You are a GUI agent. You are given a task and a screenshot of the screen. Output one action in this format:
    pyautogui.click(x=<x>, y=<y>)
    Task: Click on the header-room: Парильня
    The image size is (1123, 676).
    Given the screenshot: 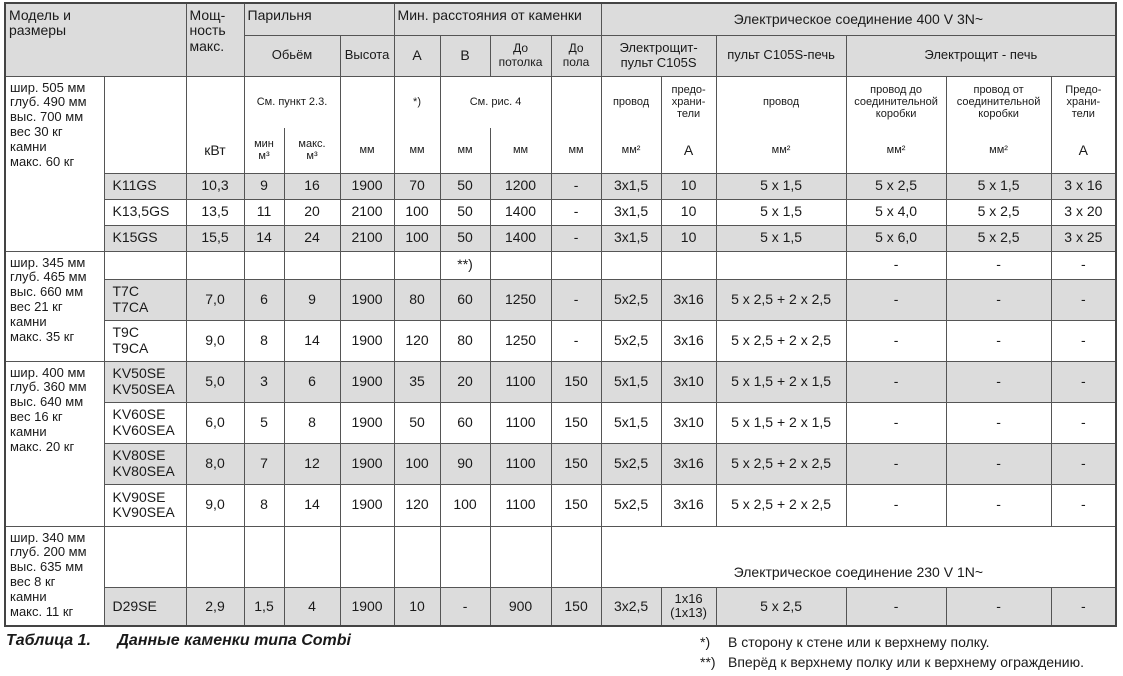 What is the action you would take?
    pyautogui.click(x=319, y=19)
    